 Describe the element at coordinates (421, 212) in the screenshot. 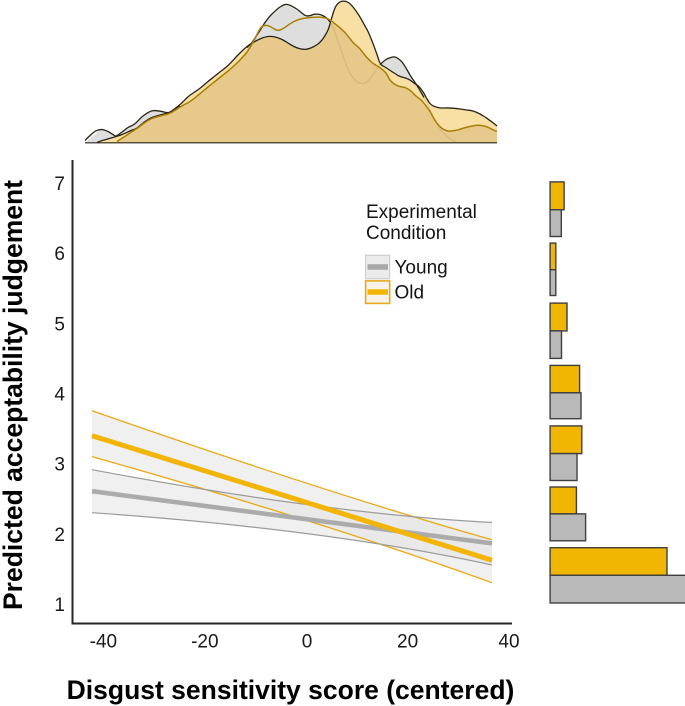

I see `svg-text: Experimental` at that location.